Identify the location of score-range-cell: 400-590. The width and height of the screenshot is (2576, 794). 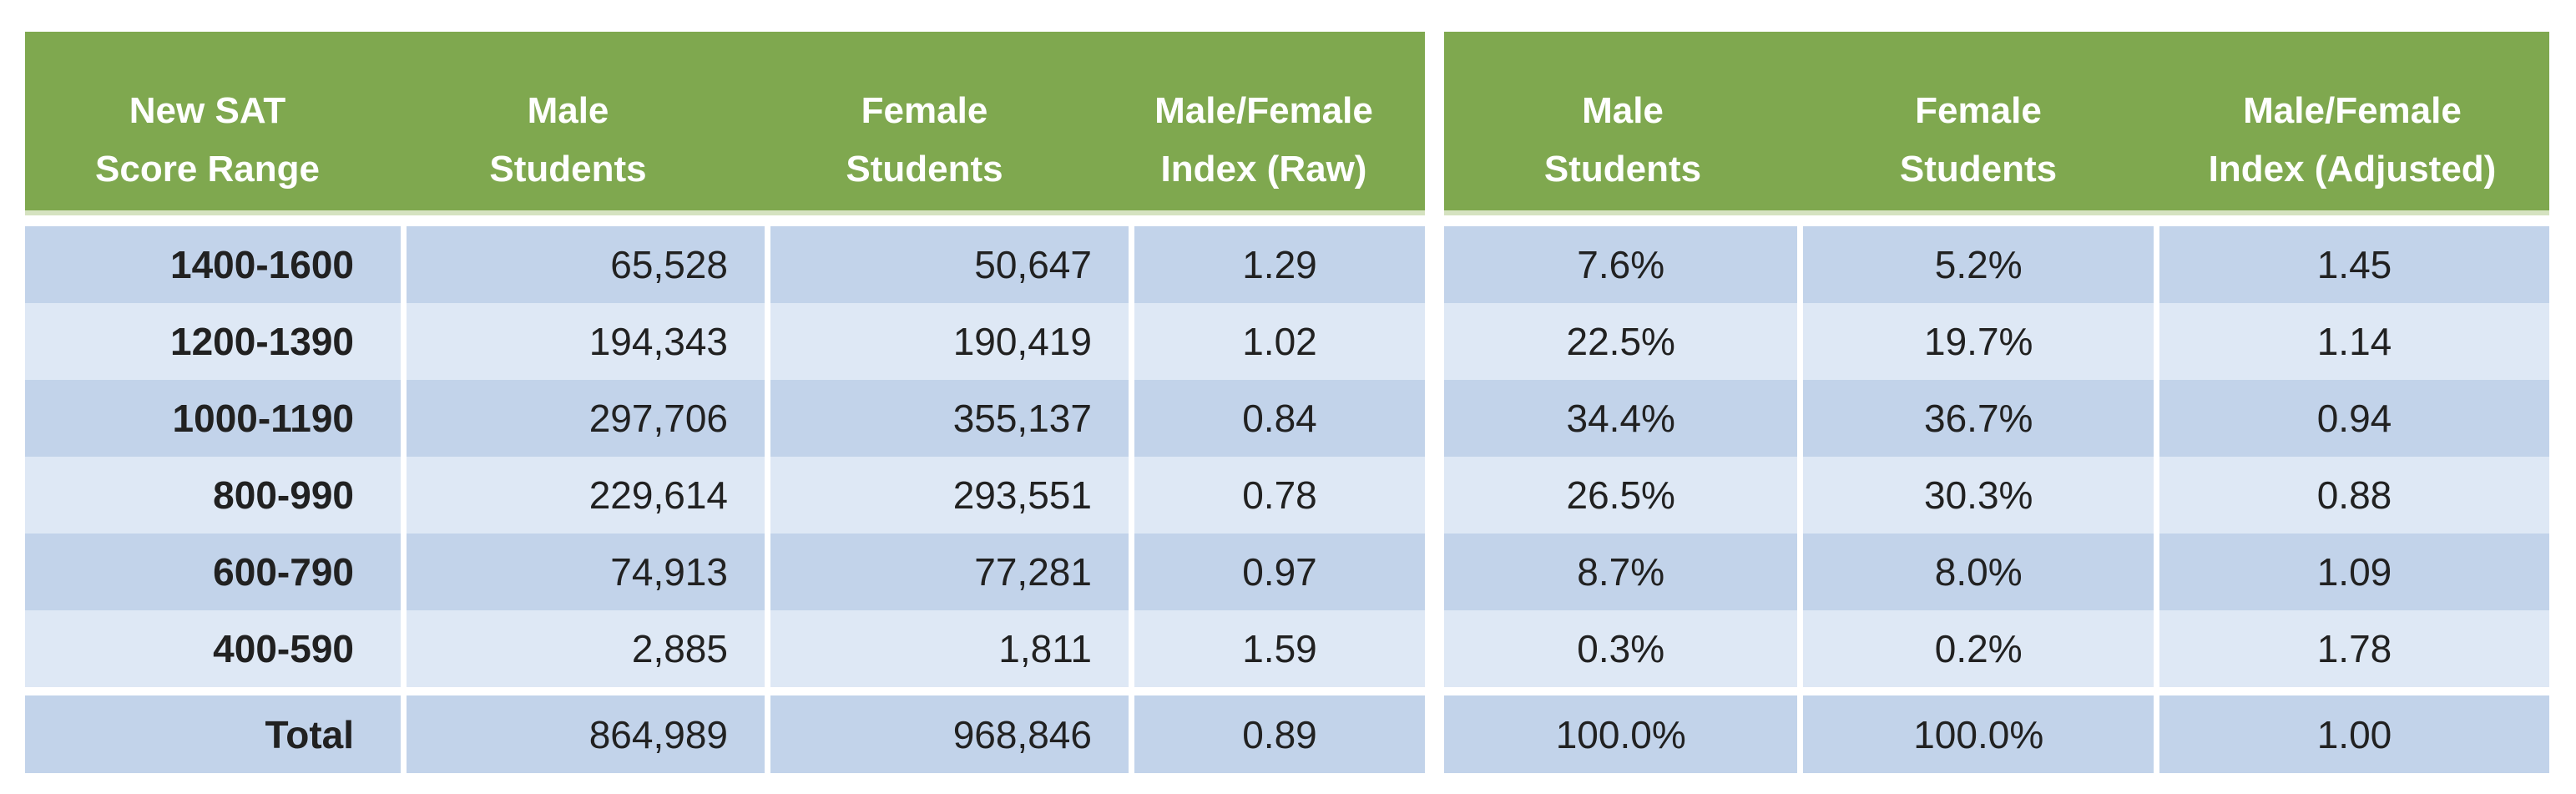
(213, 648).